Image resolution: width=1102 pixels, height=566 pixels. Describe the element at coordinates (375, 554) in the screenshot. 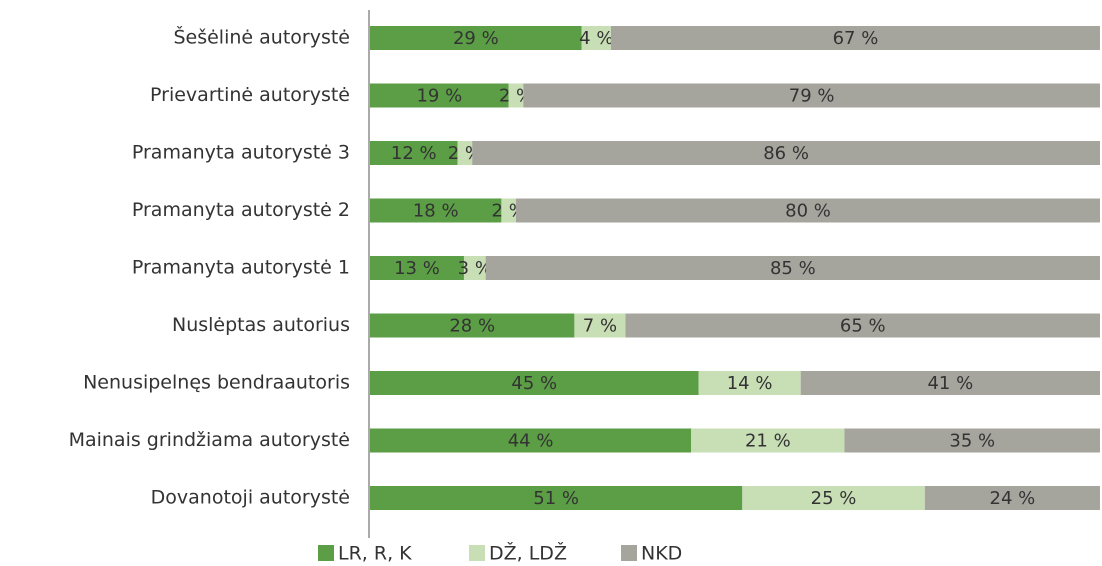

I see `legend-label: LR, R, K` at that location.